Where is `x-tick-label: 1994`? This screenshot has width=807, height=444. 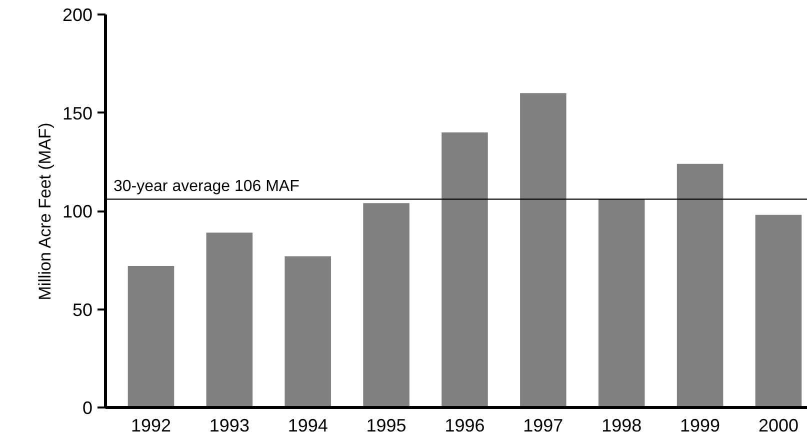 x-tick-label: 1994 is located at coordinates (308, 426).